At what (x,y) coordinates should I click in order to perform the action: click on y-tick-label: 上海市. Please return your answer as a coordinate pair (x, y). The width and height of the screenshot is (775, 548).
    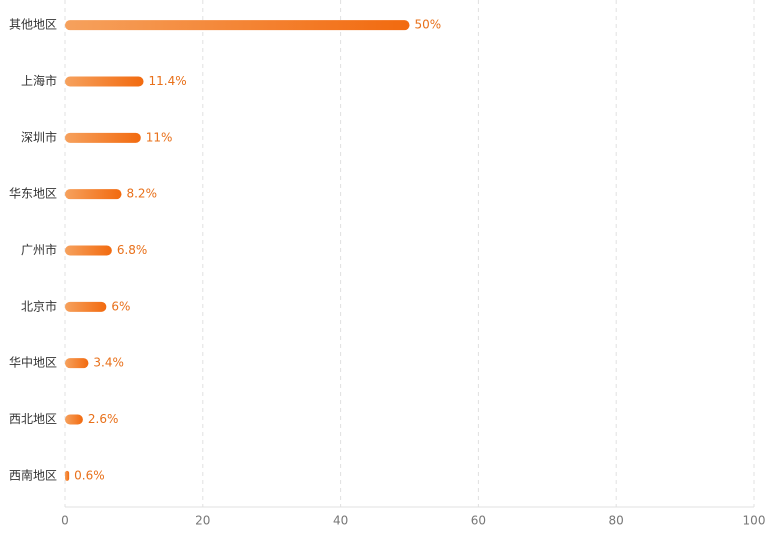
    Looking at the image, I should click on (39, 80).